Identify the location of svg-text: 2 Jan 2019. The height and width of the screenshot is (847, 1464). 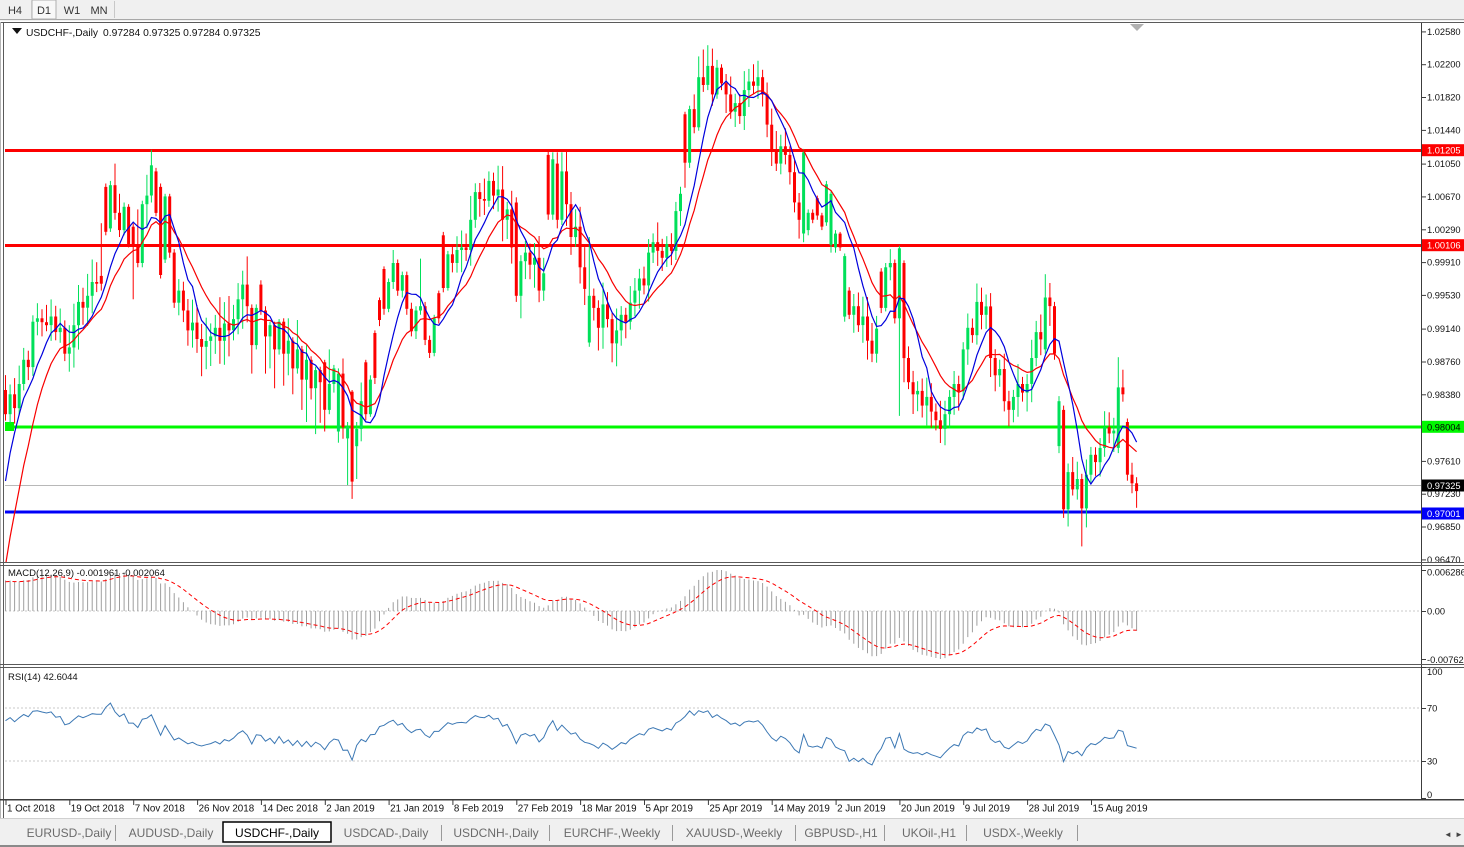
(350, 809).